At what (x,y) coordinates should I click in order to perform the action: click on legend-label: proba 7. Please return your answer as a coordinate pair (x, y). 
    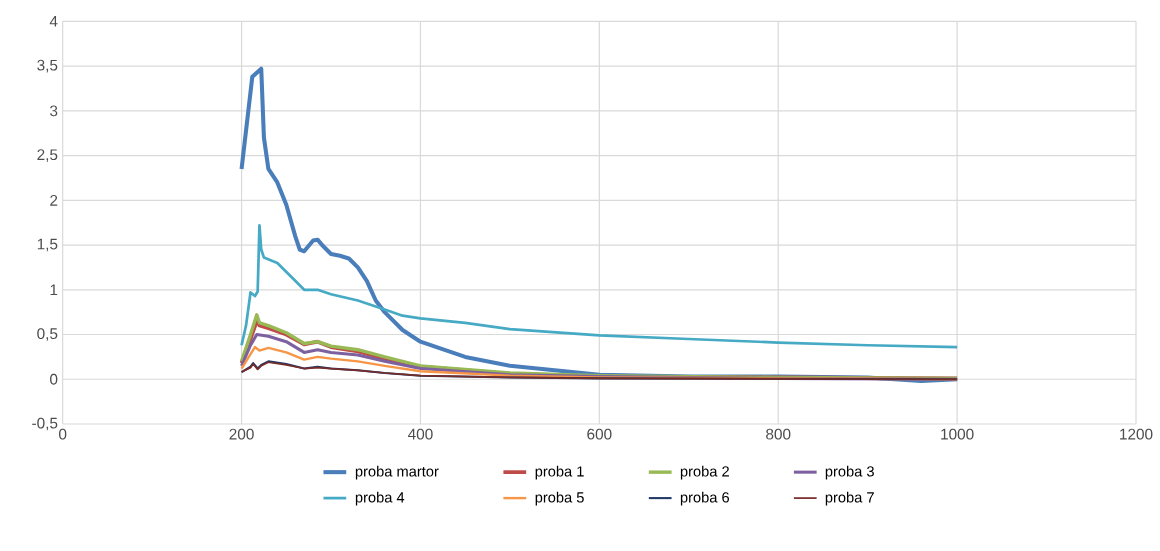
    Looking at the image, I should click on (849, 498).